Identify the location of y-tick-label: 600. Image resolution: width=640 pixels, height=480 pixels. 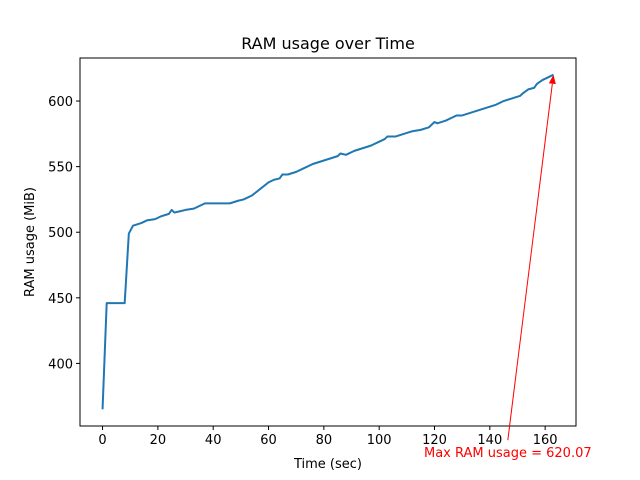
(60, 102).